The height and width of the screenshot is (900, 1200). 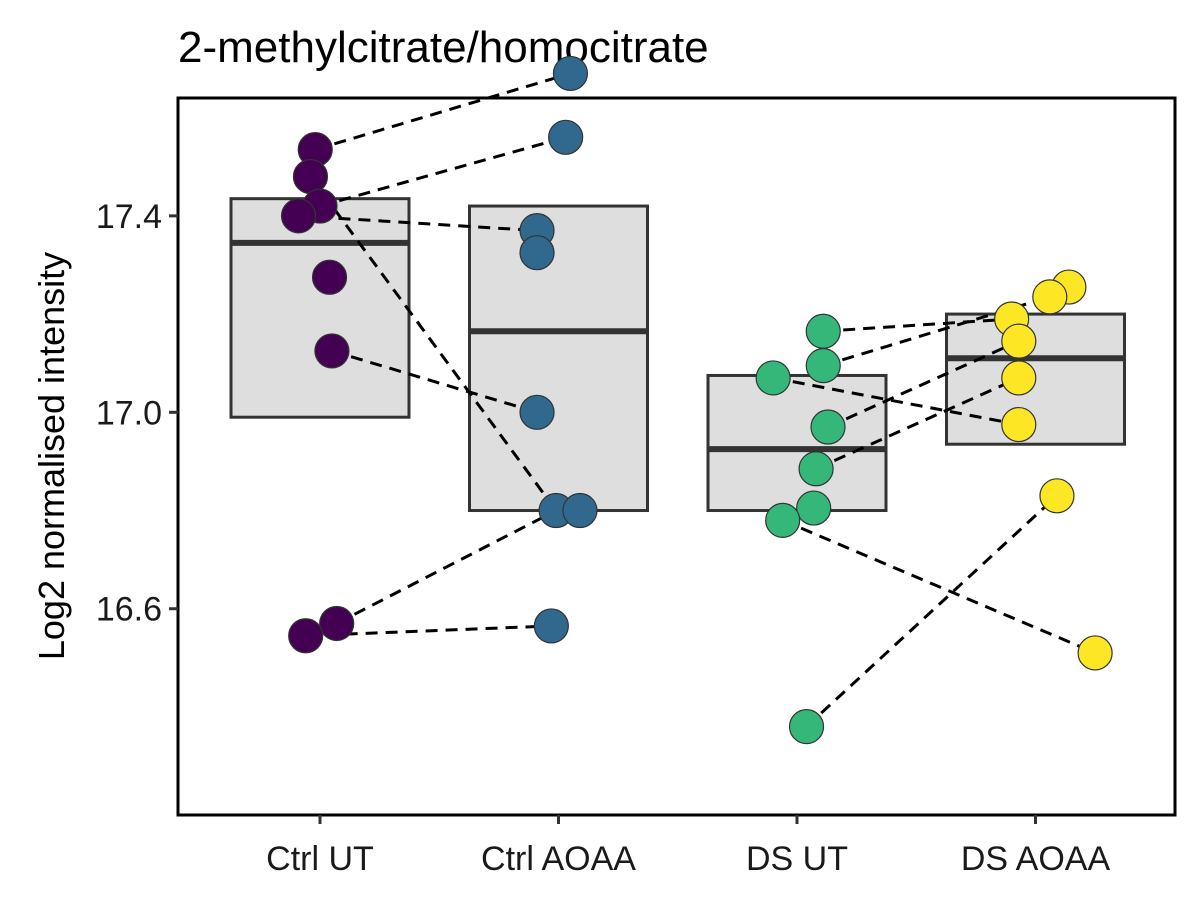 What do you see at coordinates (129, 217) in the screenshot?
I see `y-tick-label: 17.4` at bounding box center [129, 217].